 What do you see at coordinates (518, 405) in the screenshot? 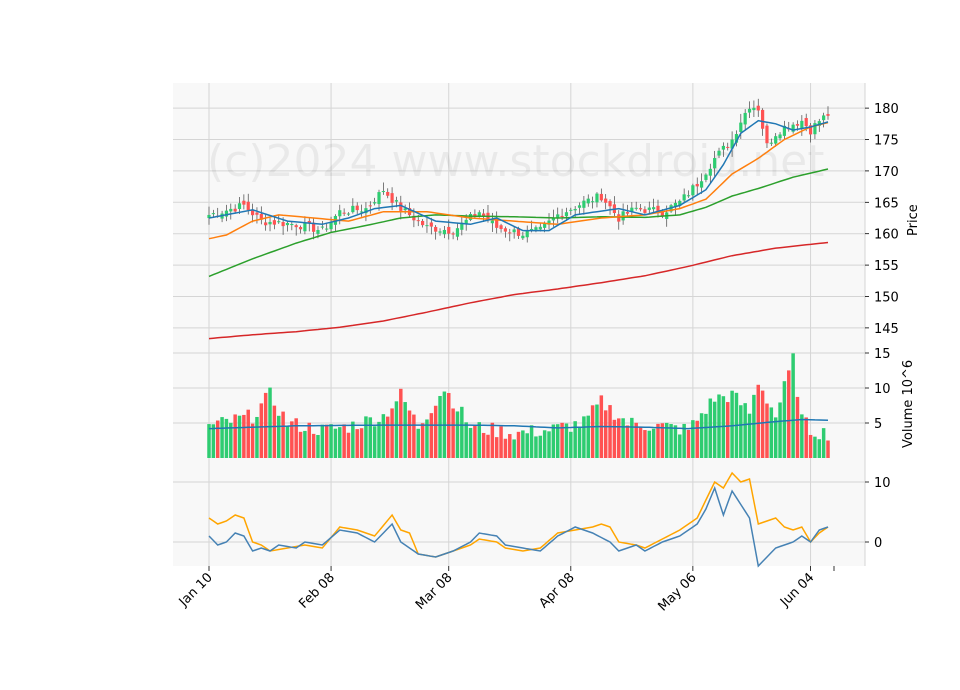
I see `volume-panel` at bounding box center [518, 405].